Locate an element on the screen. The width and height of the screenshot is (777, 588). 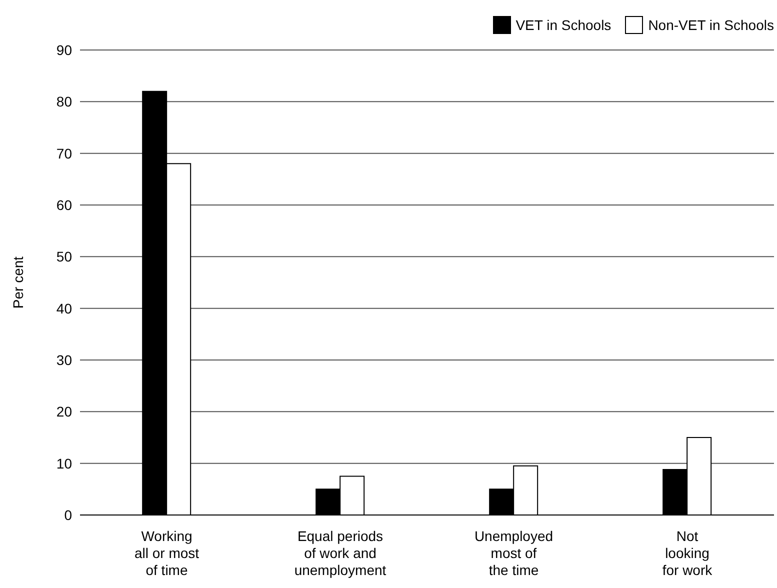
y-tick-label: 60 is located at coordinates (64, 204).